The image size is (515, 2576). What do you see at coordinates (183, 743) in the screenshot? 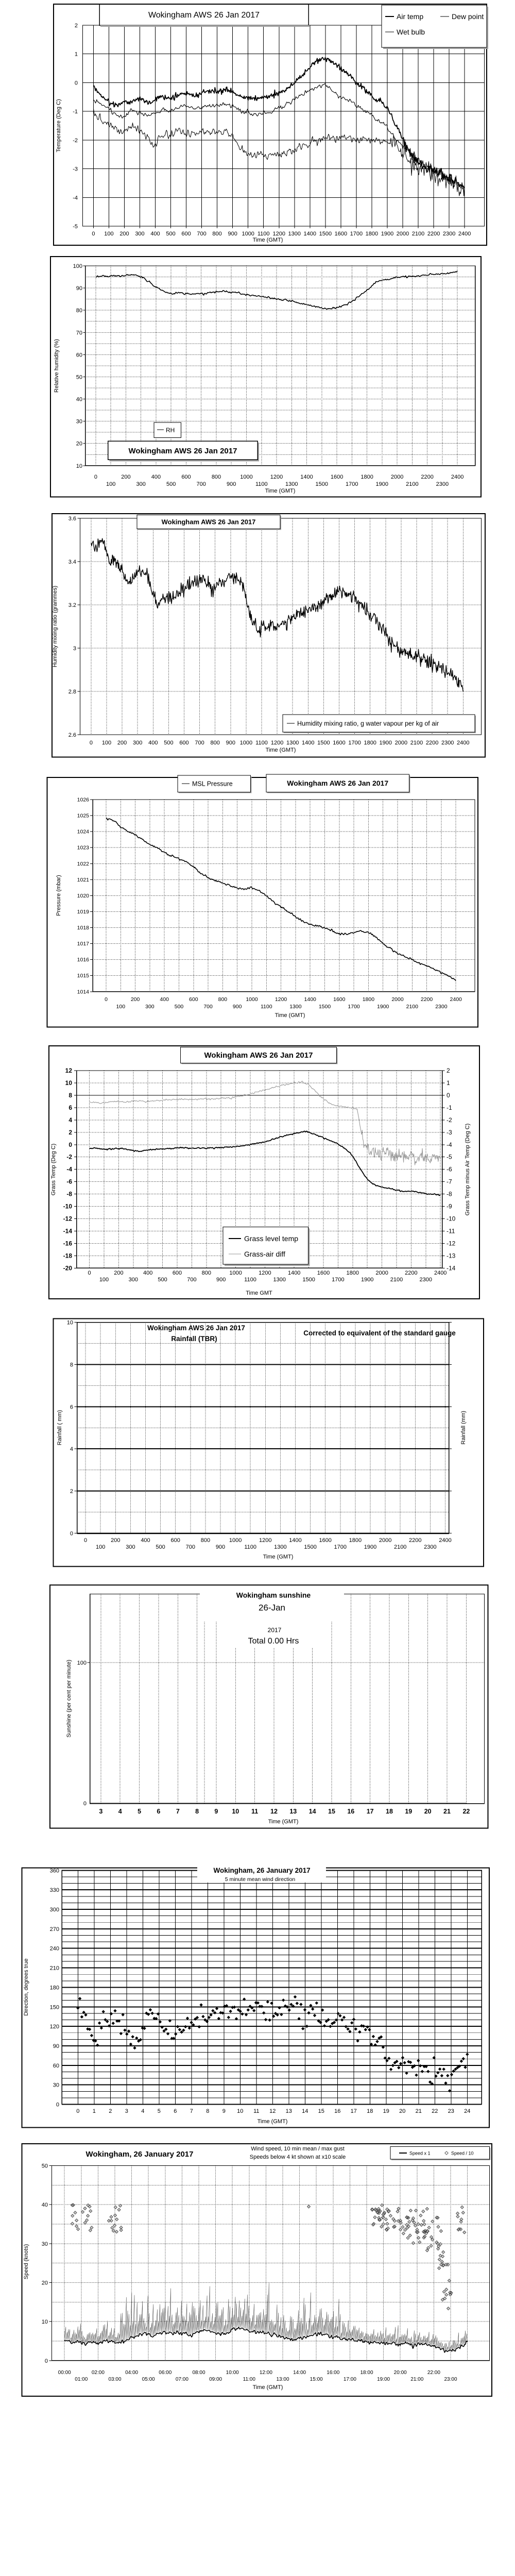
I see `svg-text: 600` at bounding box center [183, 743].